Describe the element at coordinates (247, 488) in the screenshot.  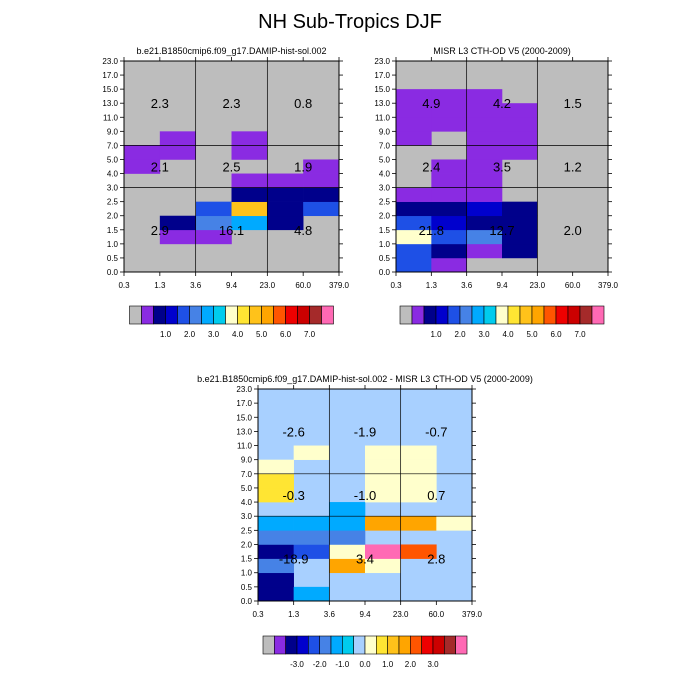
I see `y-tick-label: 5.0` at that location.